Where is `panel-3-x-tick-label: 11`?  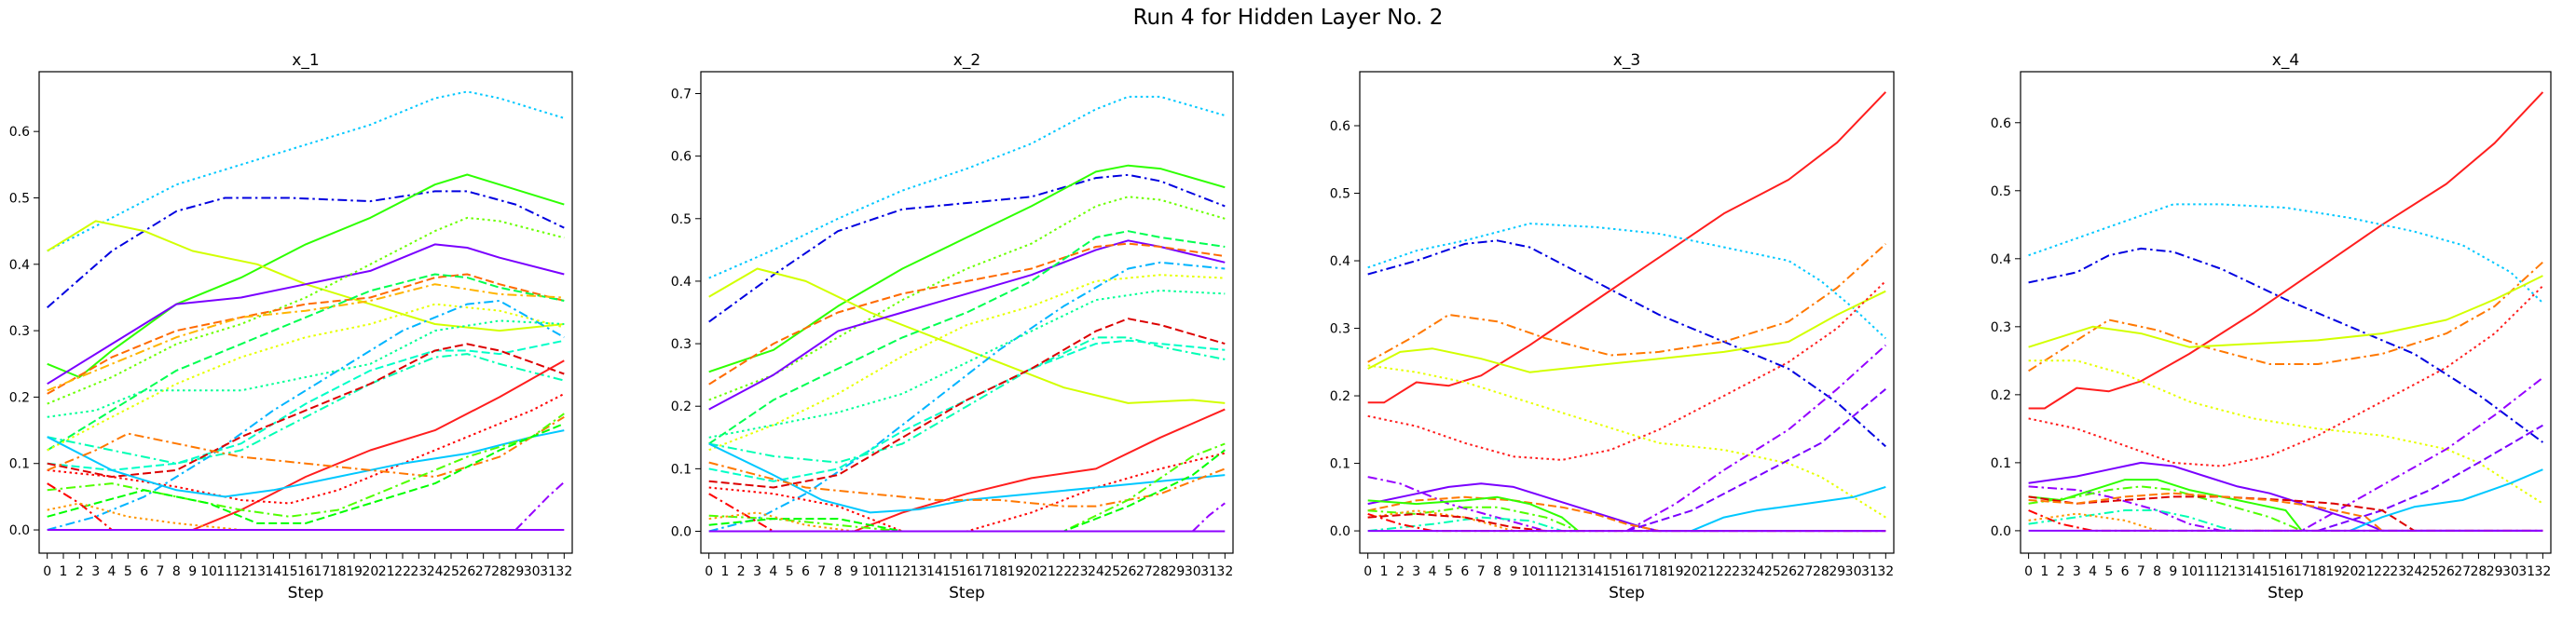 panel-3-x-tick-label: 11 is located at coordinates (1546, 571).